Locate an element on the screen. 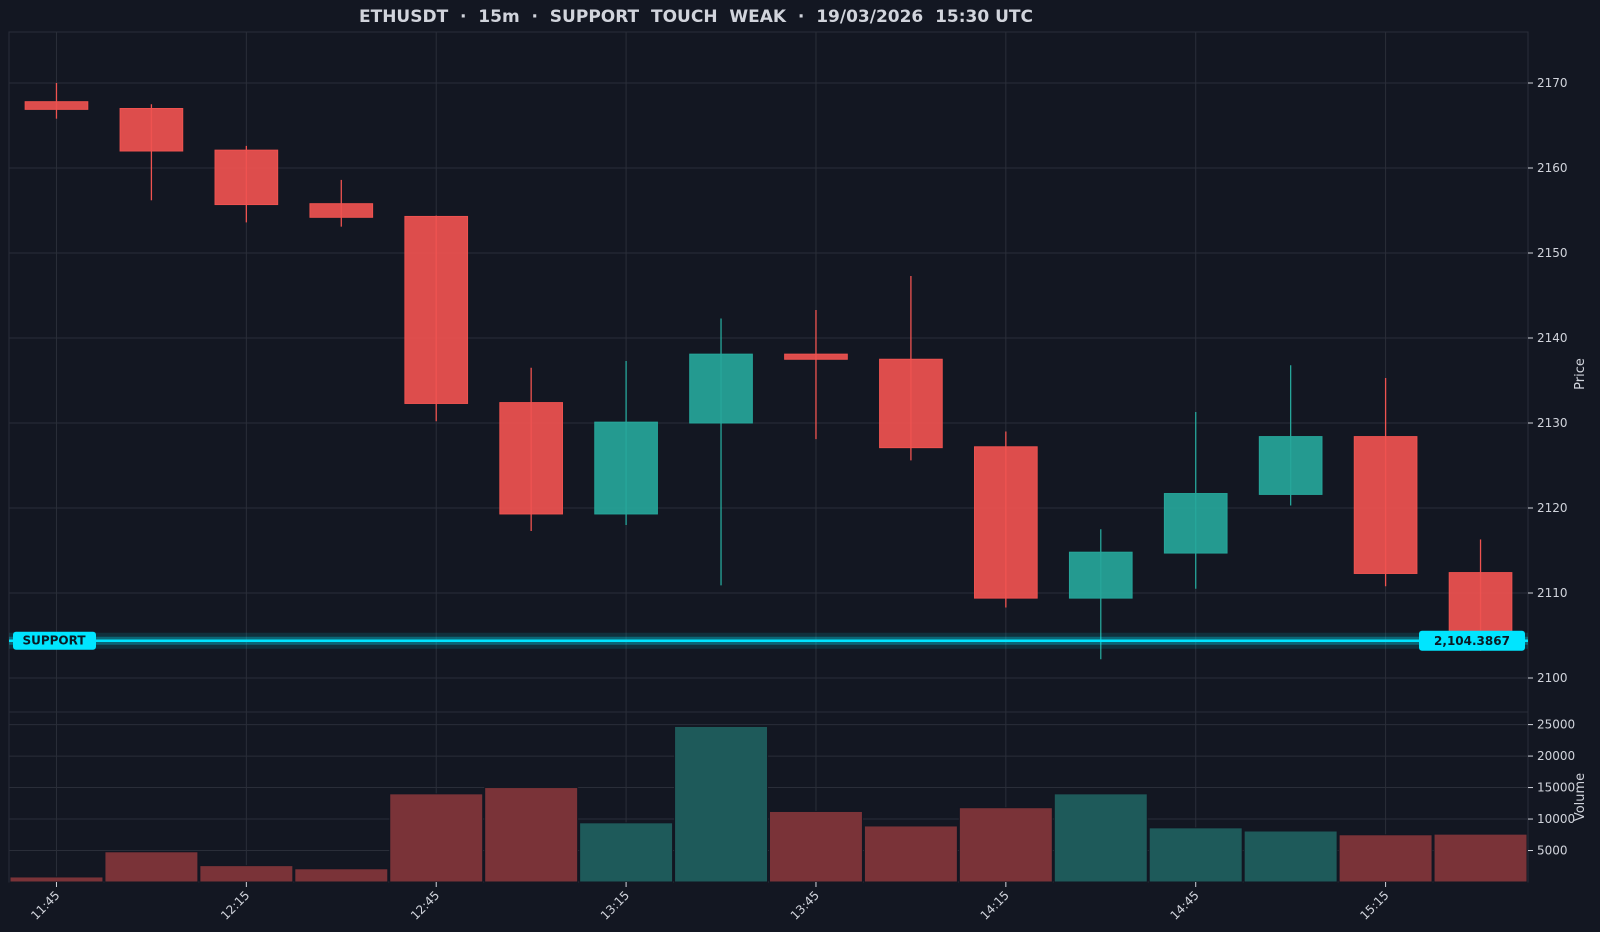  price-tick-label: 2130 is located at coordinates (1552, 423).